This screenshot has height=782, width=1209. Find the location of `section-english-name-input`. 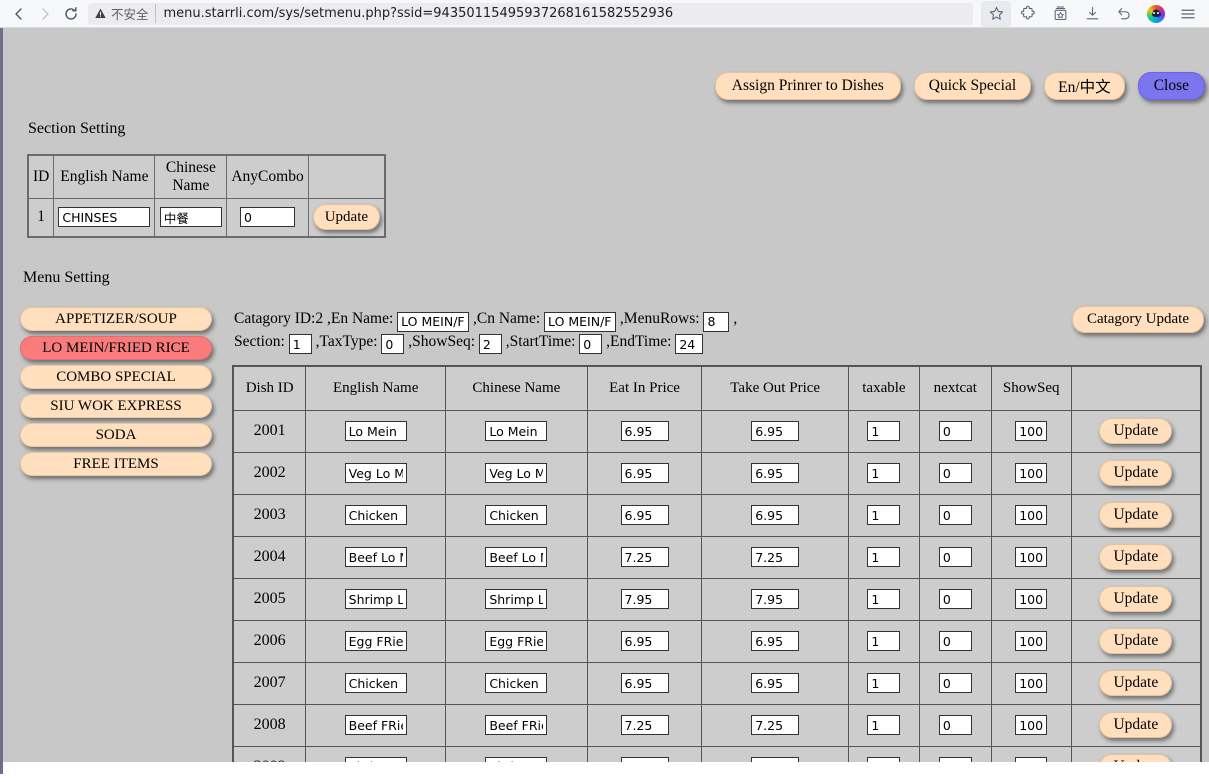

section-english-name-input is located at coordinates (104, 217).